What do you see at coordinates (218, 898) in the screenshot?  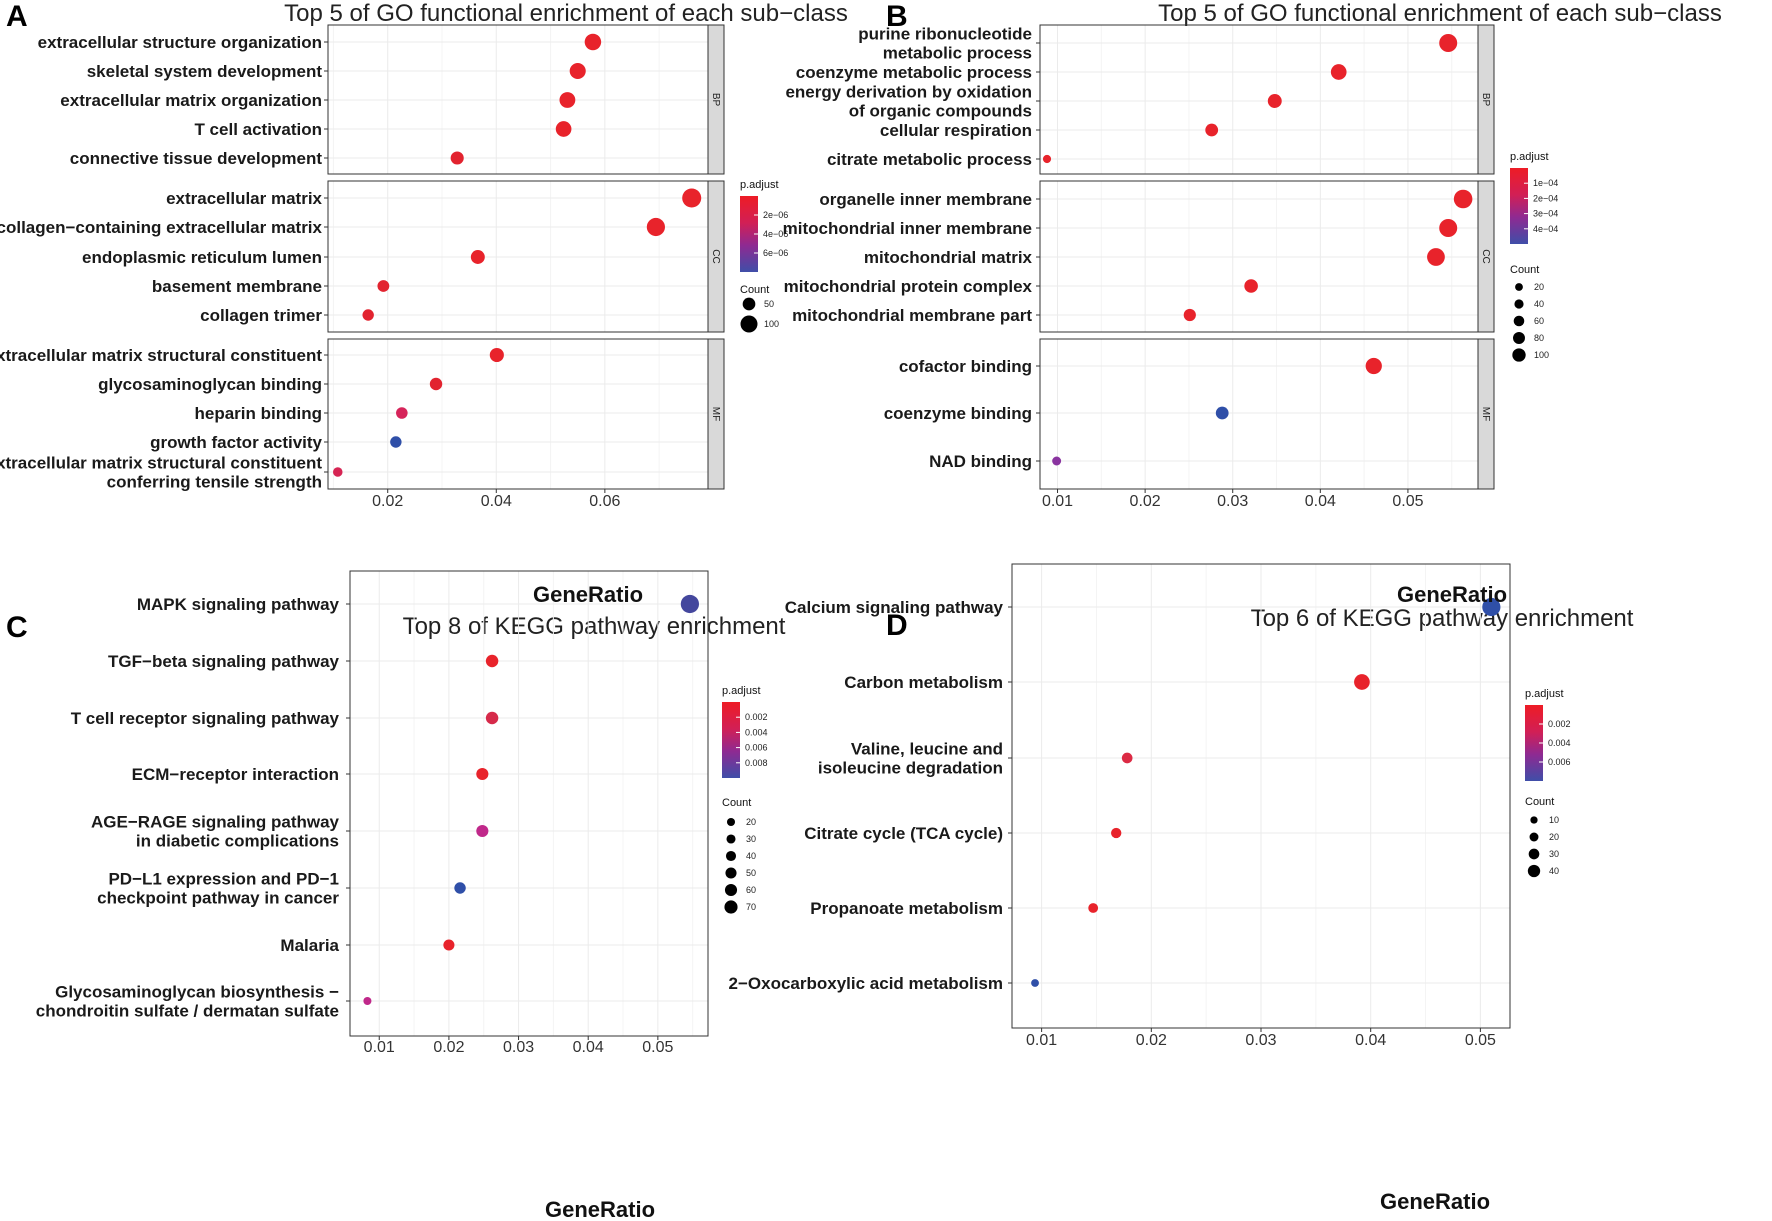 I see `term-label: checkpoint pathway in cancer` at bounding box center [218, 898].